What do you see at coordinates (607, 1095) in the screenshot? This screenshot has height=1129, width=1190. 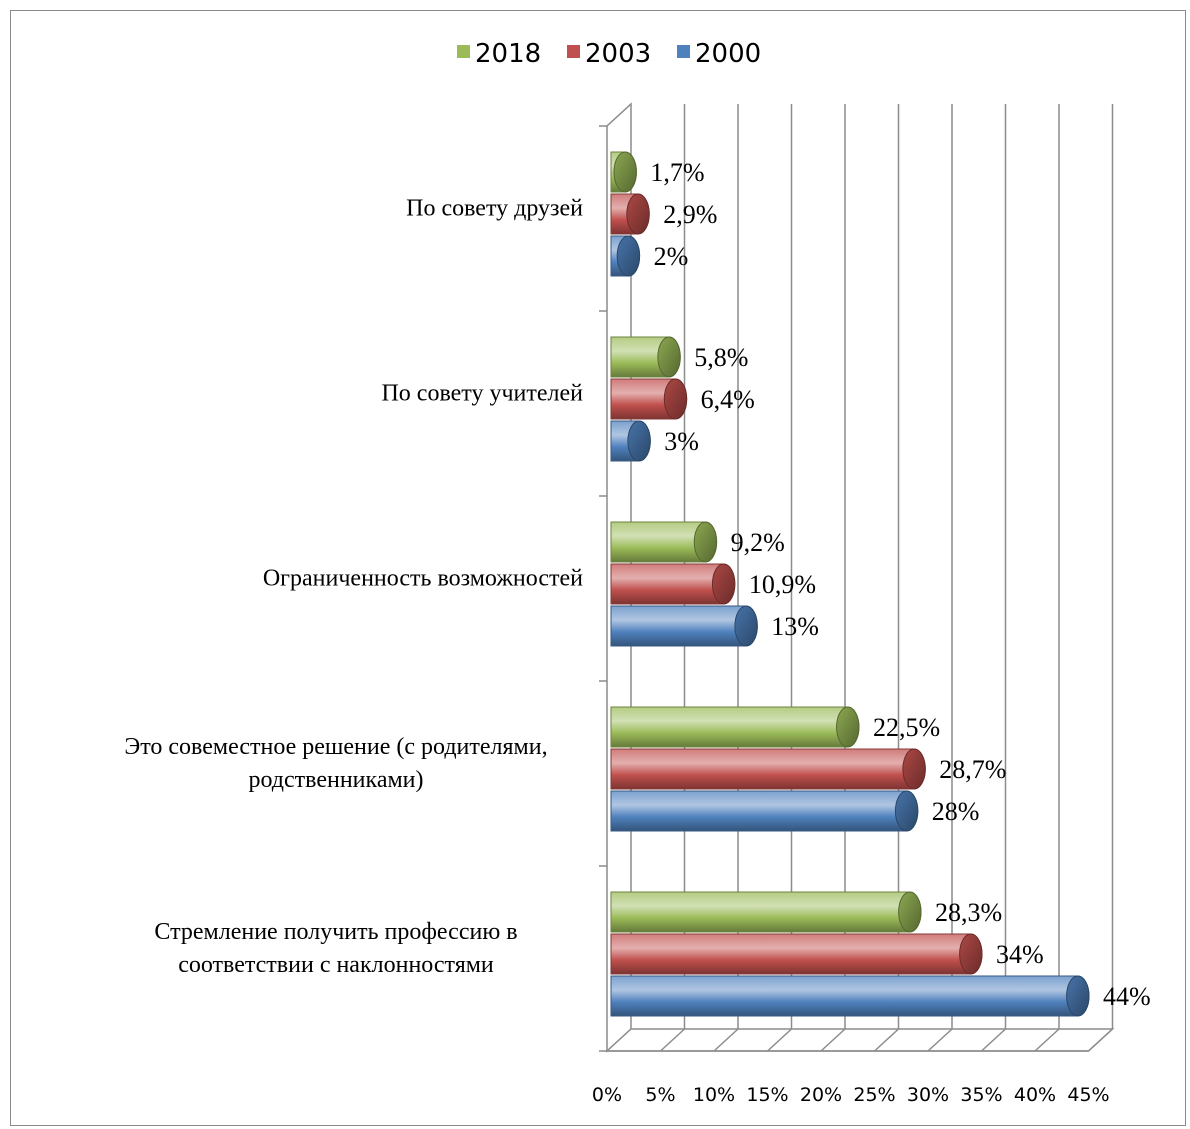 I see `x-tick-label: 0%` at bounding box center [607, 1095].